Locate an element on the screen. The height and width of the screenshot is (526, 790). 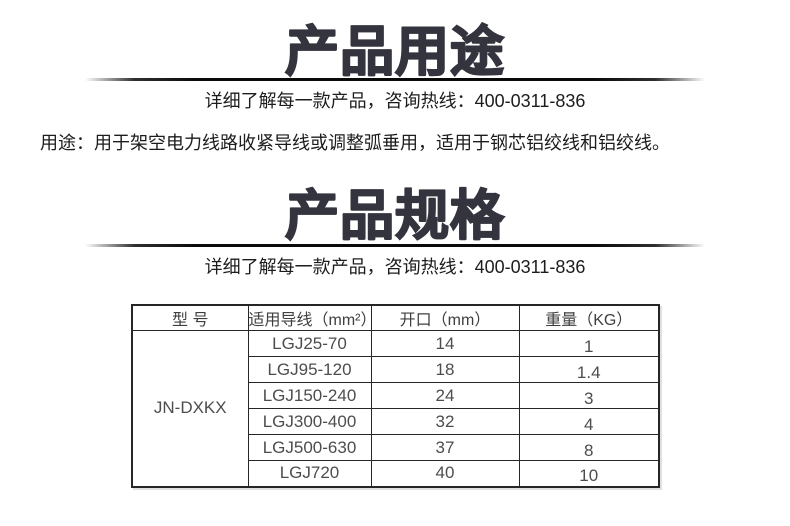
conductor-cell: LGJ500-630 is located at coordinates (309, 447).